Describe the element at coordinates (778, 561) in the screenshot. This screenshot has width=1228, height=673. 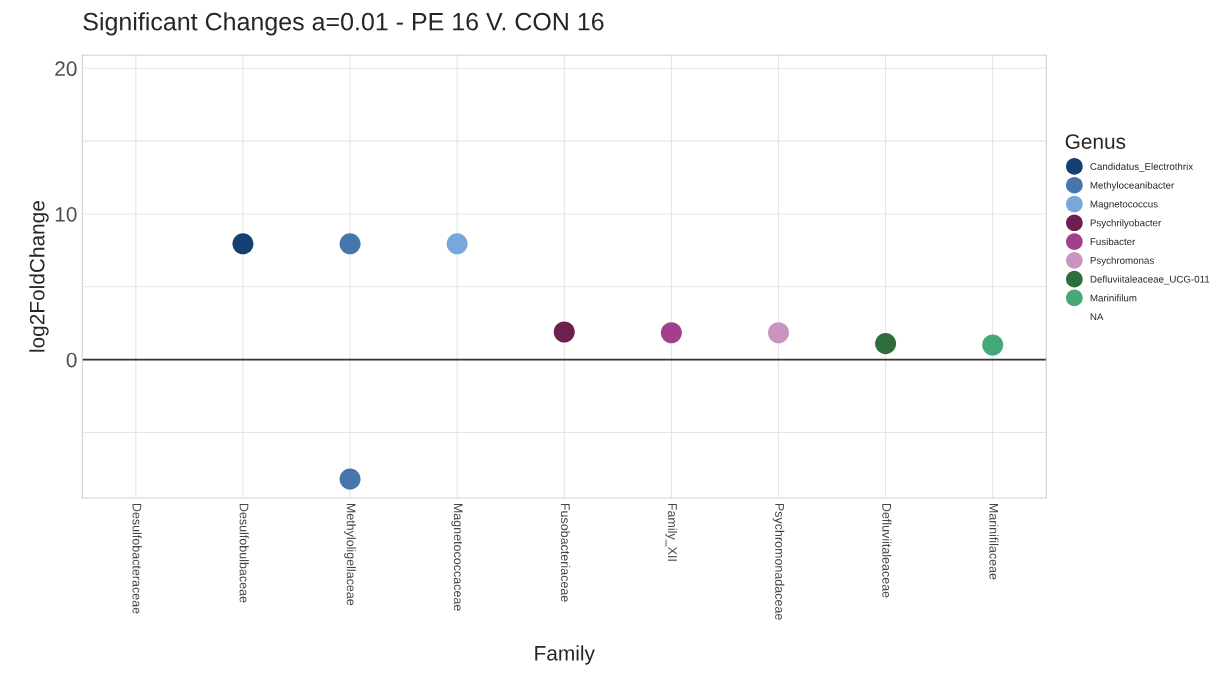
I see `x-tick-label: Psychromonadaceae` at that location.